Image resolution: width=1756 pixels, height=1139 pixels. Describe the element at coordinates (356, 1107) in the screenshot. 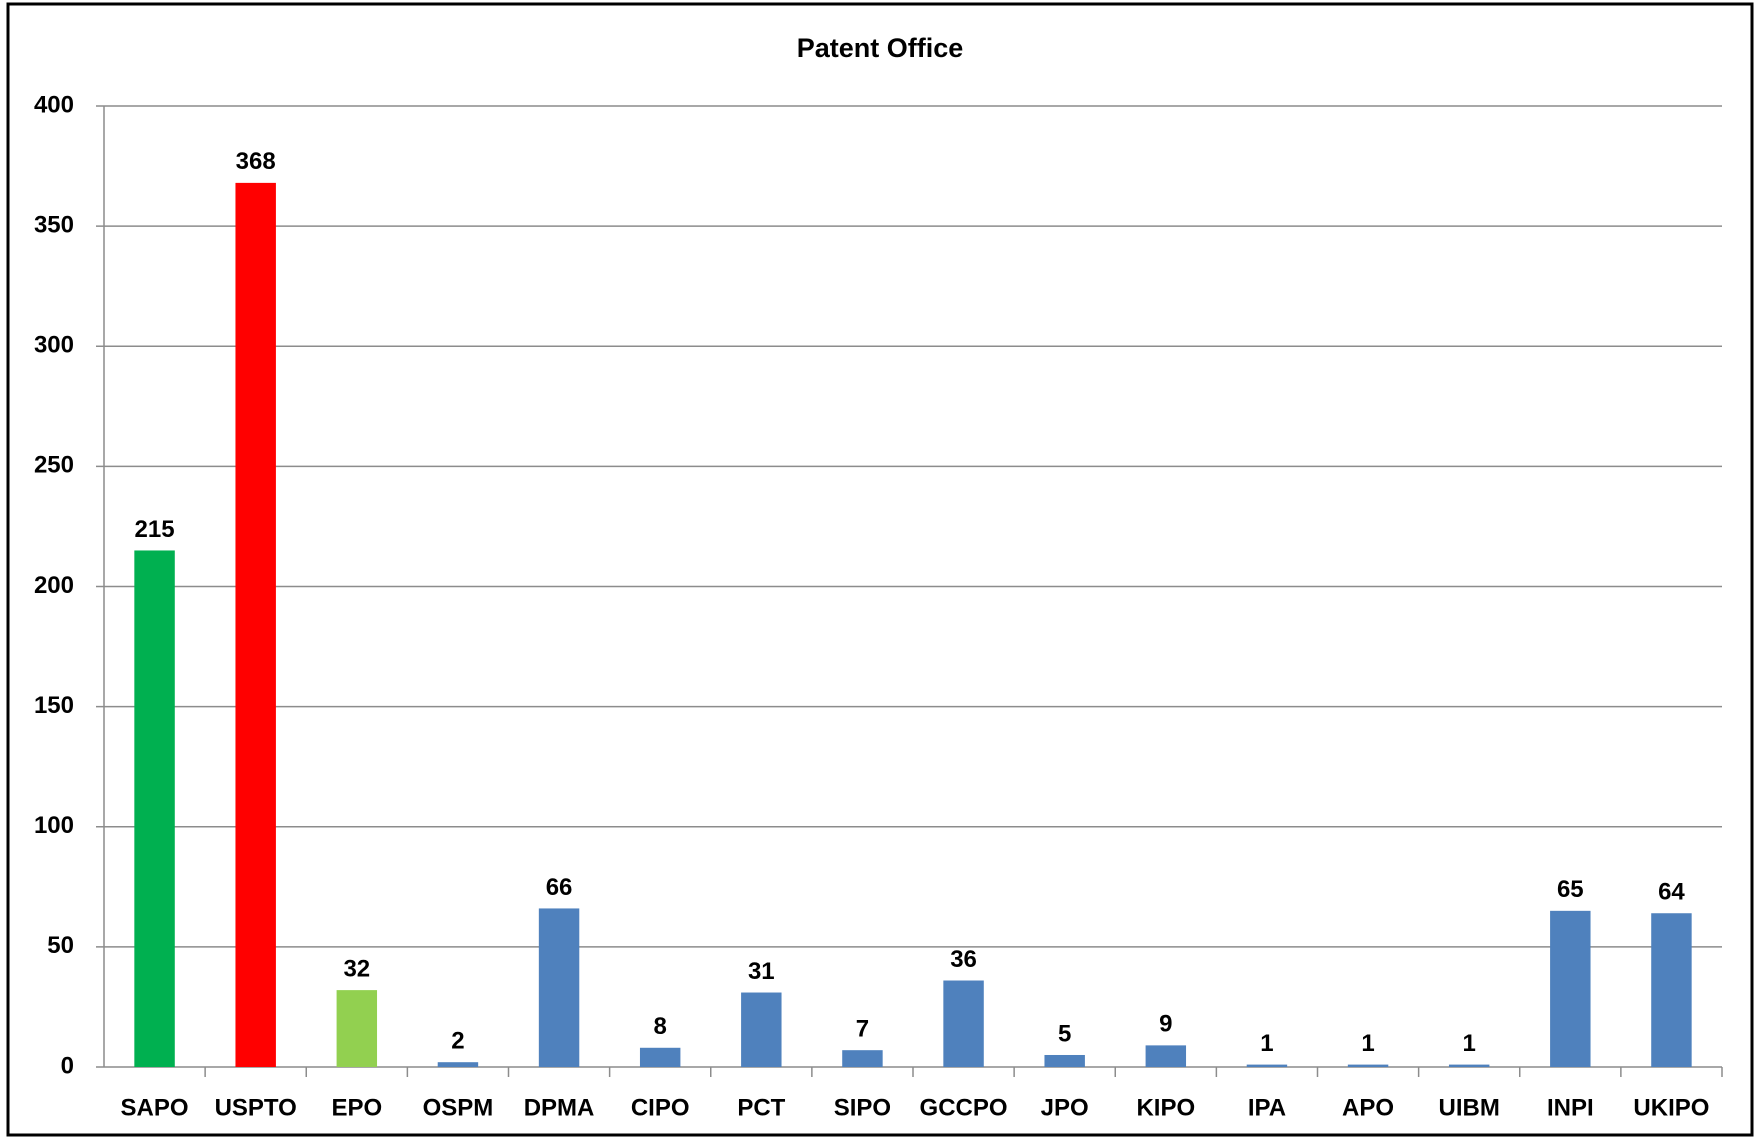

I see `x-tick-label: EPO` at that location.